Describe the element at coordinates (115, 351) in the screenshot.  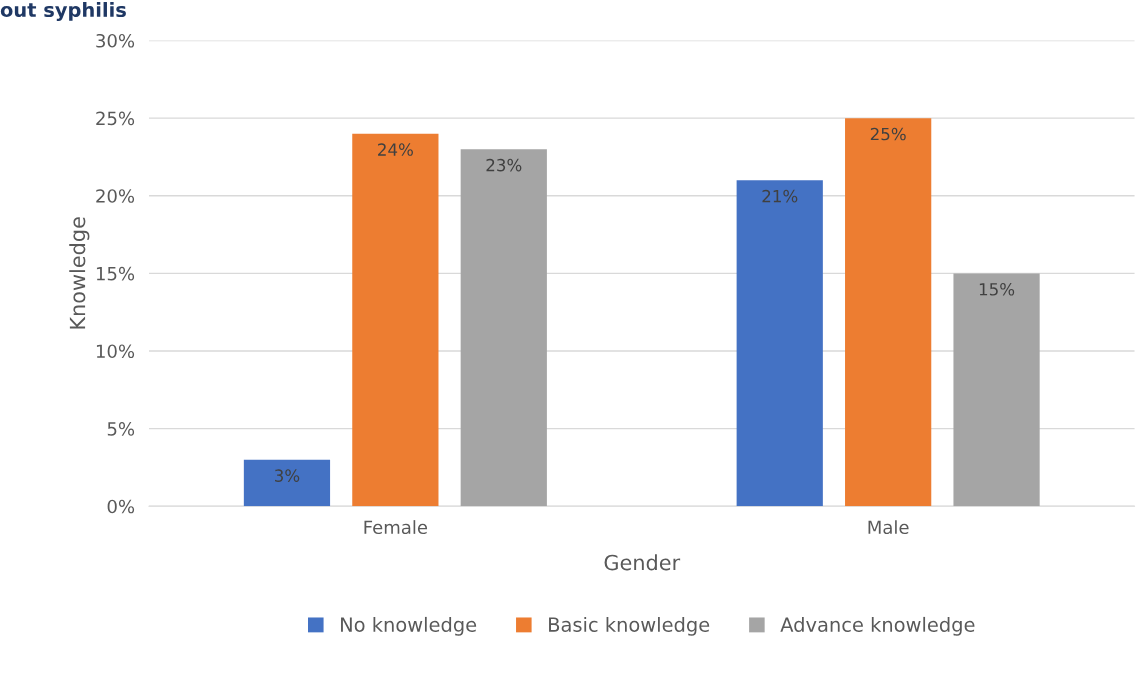
I see `y-tick-label: 10%` at that location.